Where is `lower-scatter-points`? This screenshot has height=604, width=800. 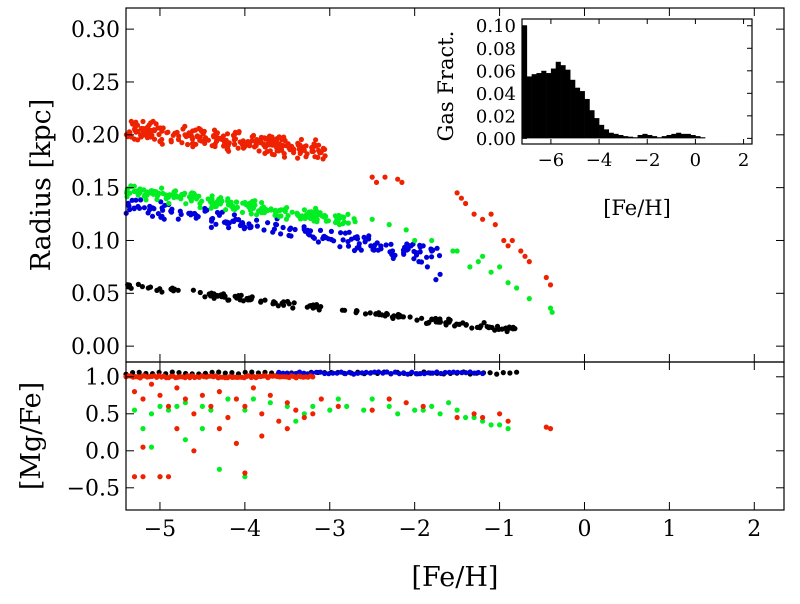
lower-scatter-points is located at coordinates (338, 424).